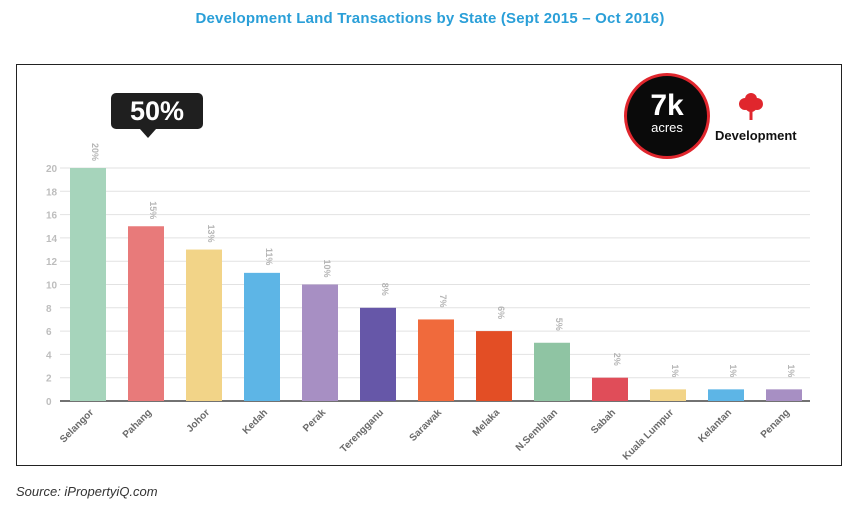 The height and width of the screenshot is (514, 860). I want to click on data-label: 13%, so click(211, 234).